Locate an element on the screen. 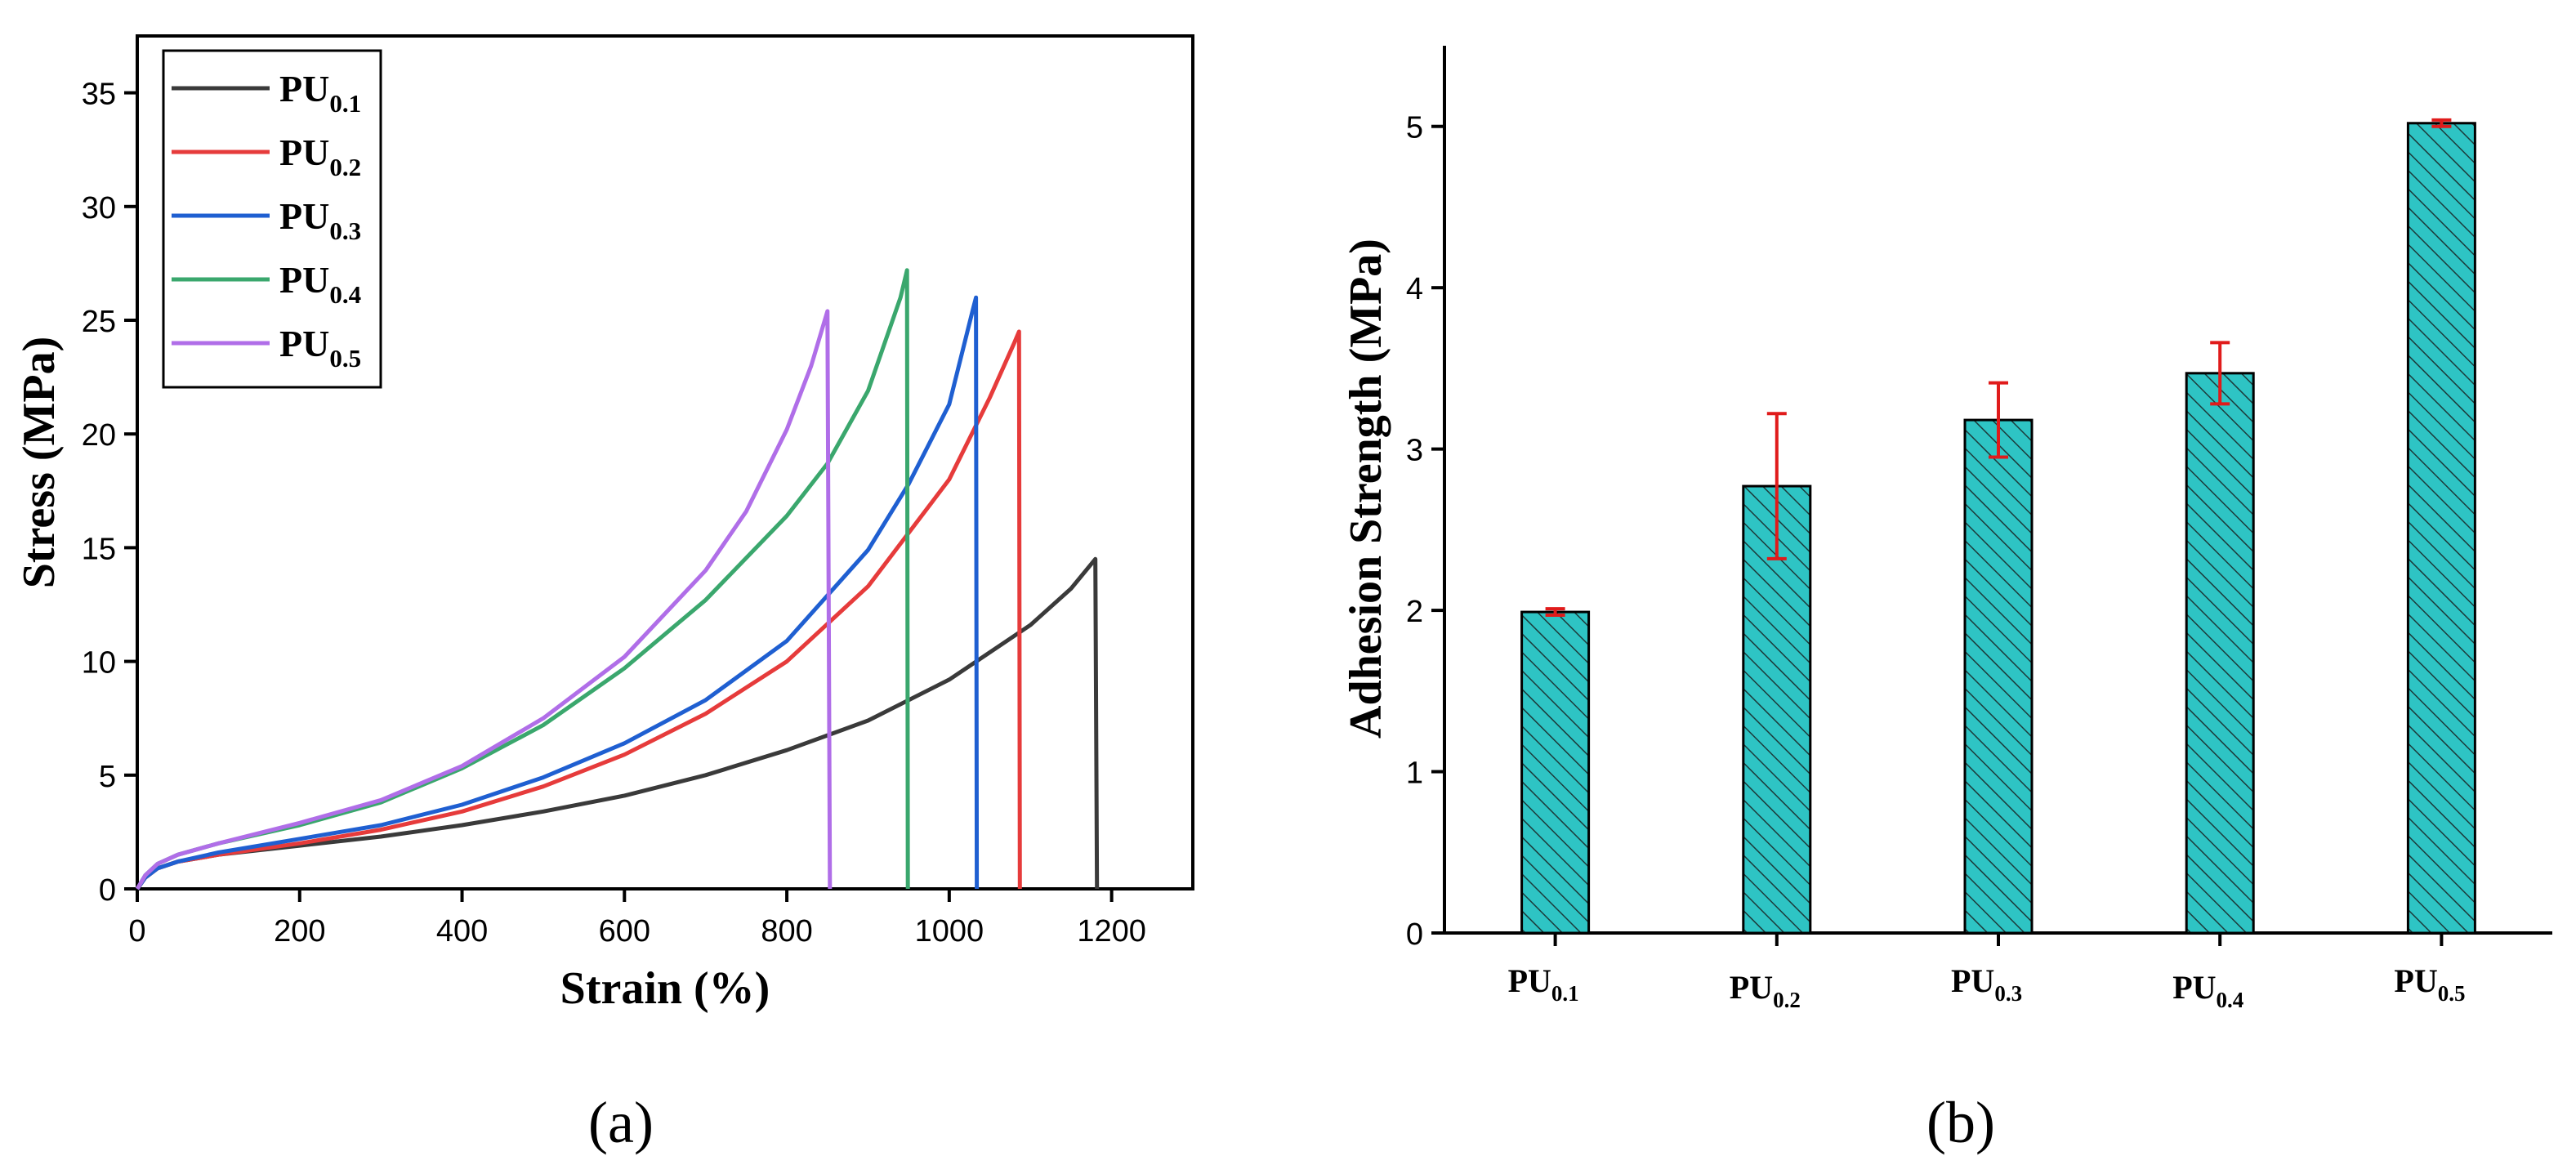 This screenshot has width=2576, height=1165. x-tick-label-a: 200 is located at coordinates (300, 931).